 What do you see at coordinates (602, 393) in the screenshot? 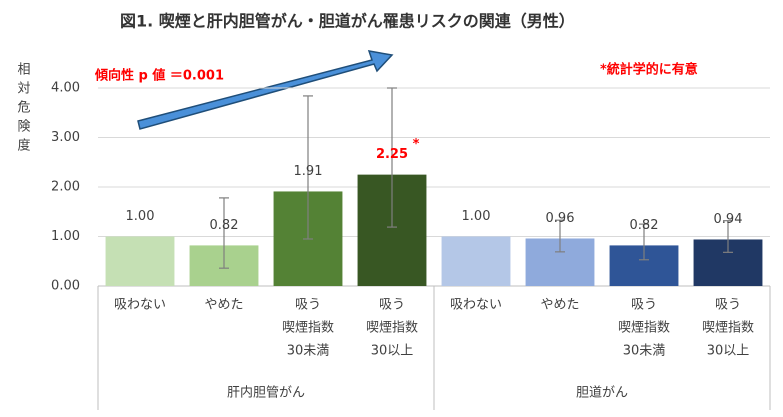
I see `group-label: 胆道がん` at bounding box center [602, 393].